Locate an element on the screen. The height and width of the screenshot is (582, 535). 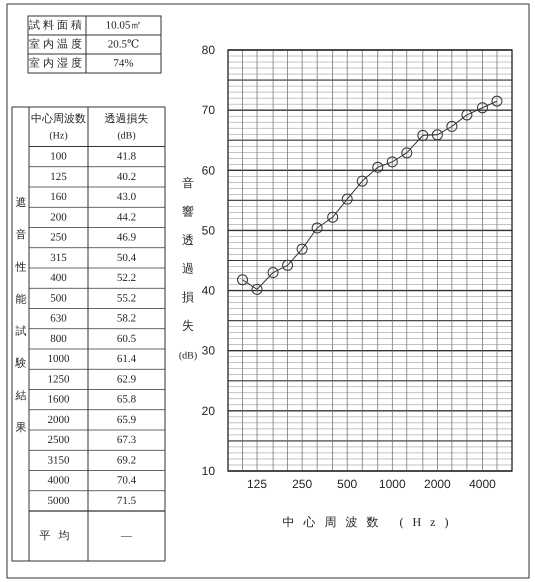
text: 50.4 is located at coordinates (126, 258).